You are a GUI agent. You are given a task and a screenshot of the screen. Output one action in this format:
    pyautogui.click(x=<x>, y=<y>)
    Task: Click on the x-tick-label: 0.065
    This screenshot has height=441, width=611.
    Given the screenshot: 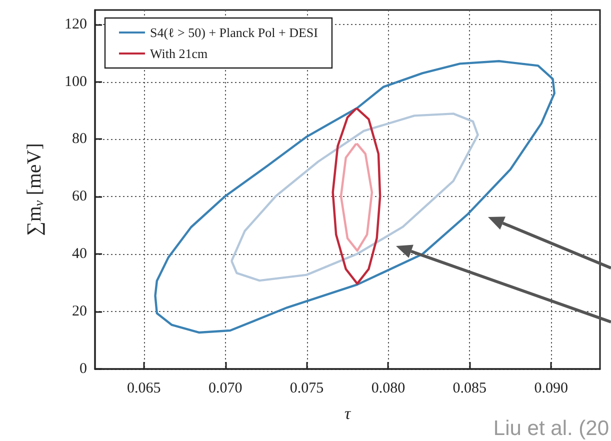 What is the action you would take?
    pyautogui.click(x=143, y=388)
    